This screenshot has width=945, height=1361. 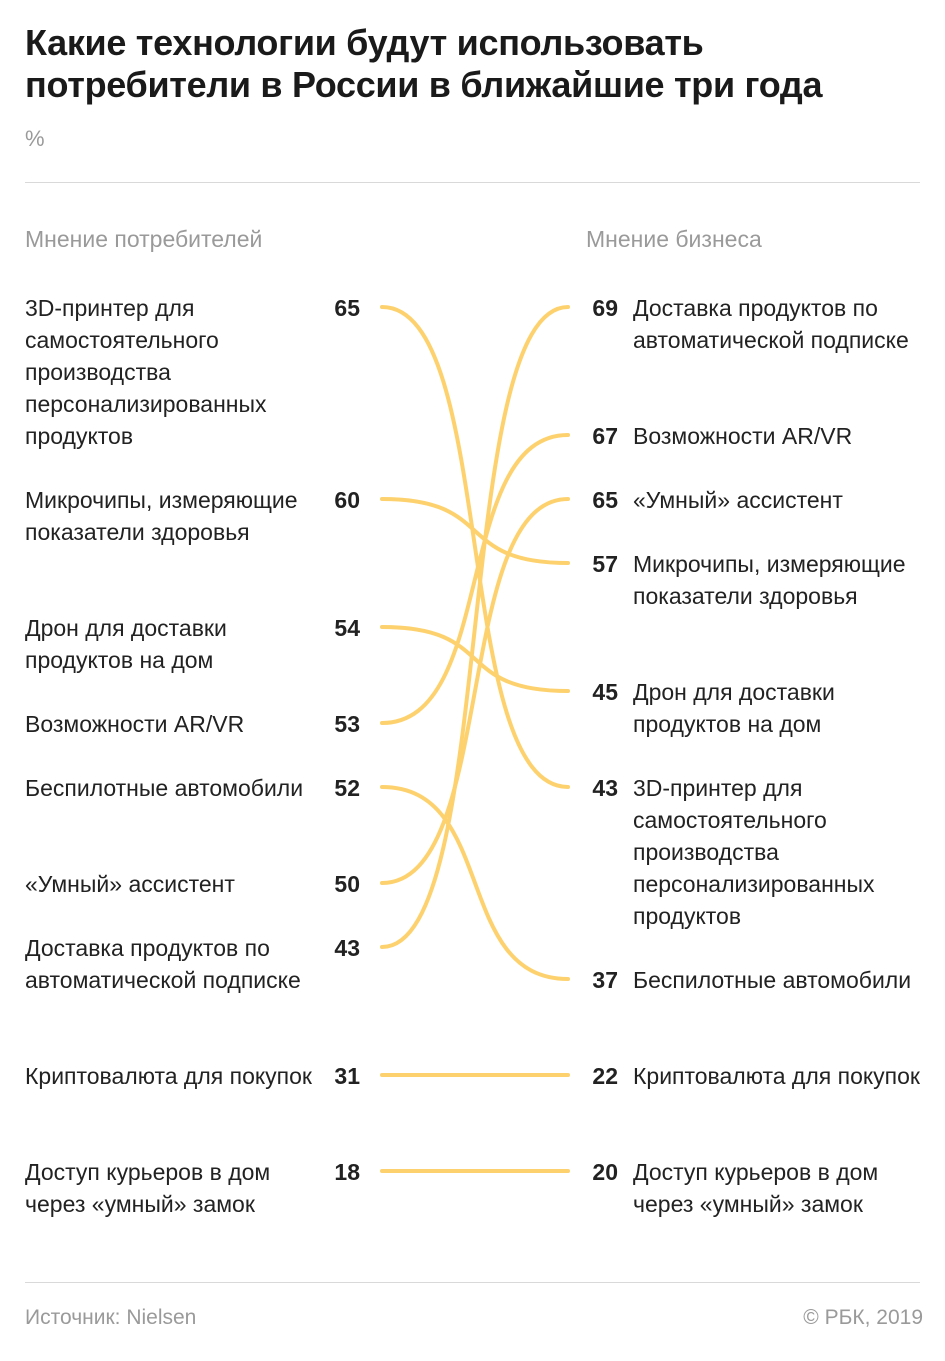 What do you see at coordinates (605, 1172) in the screenshot?
I see `right-item-value: 20` at bounding box center [605, 1172].